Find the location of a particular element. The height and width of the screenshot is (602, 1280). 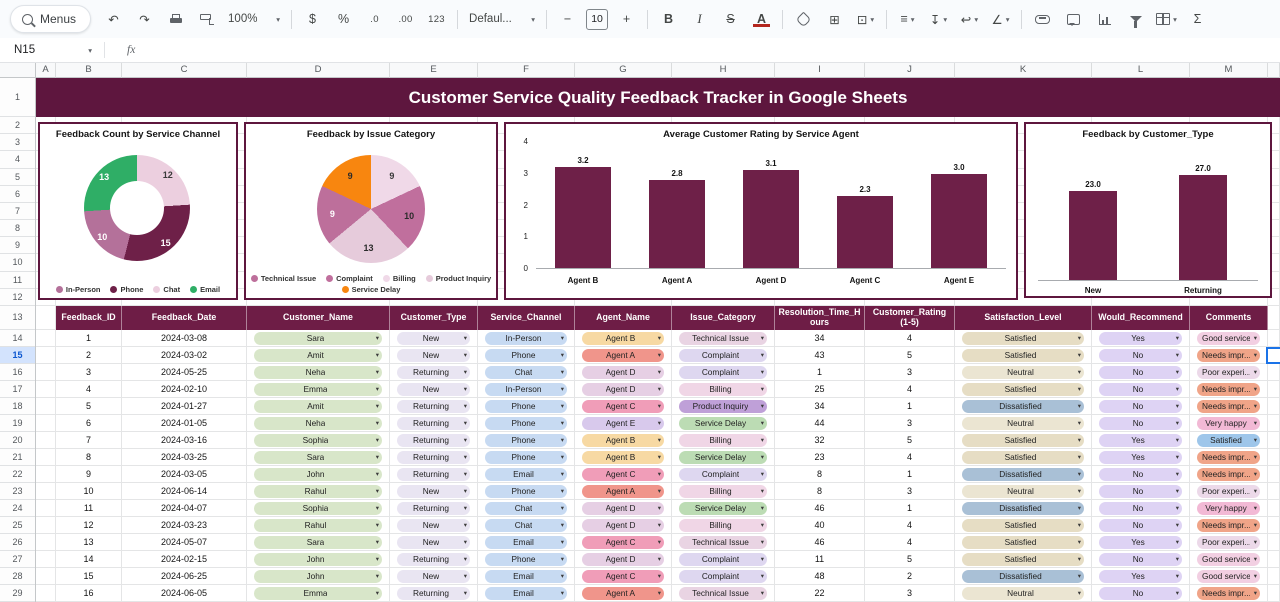

row-header-19: 19 is located at coordinates (17, 423).